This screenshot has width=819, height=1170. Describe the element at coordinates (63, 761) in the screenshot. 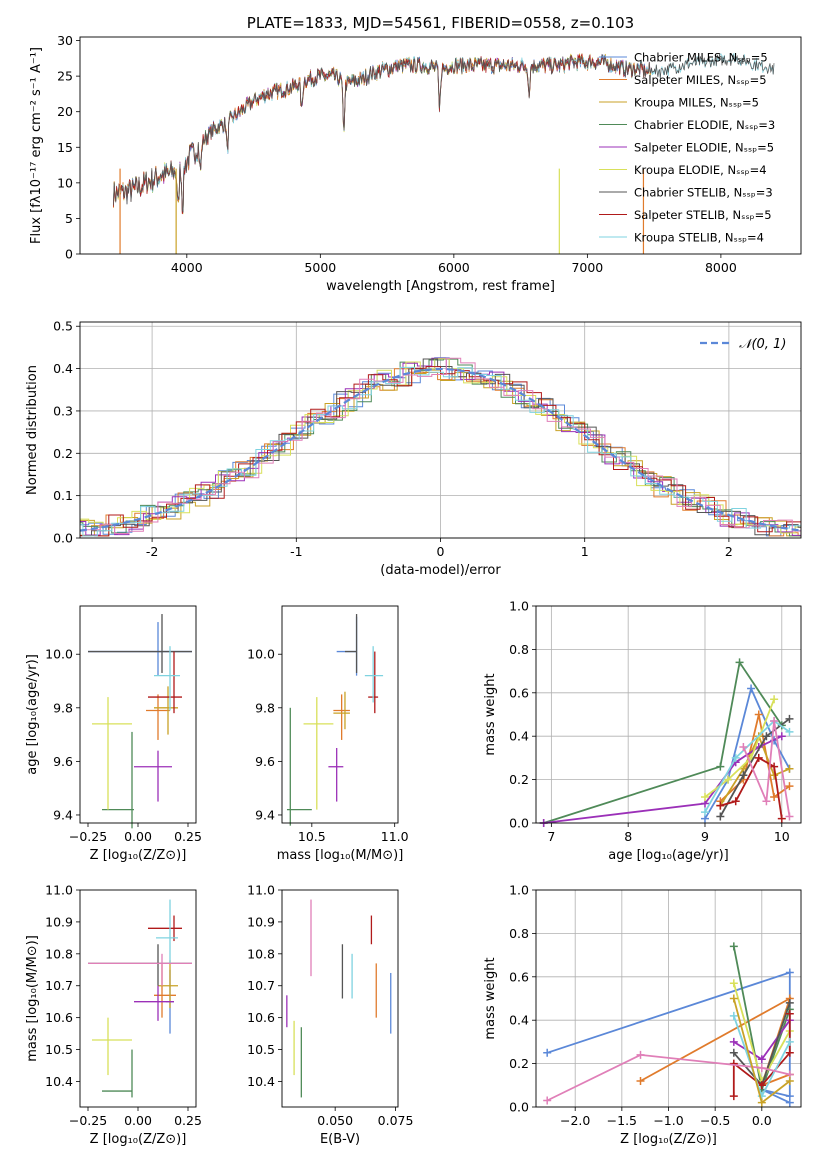

I see `y-tick-label: 9.6` at that location.